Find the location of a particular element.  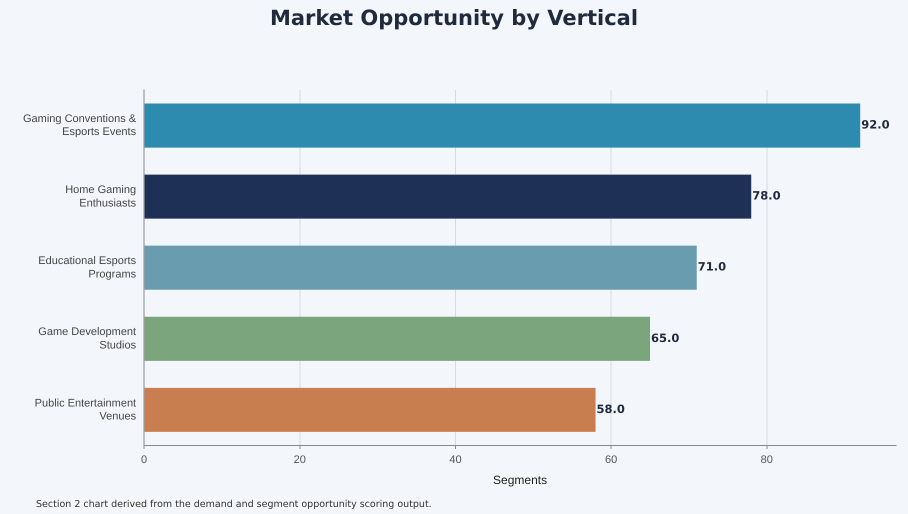

text: Section 2 chart derived from the demand and segment opportunity scoring output. is located at coordinates (234, 504).